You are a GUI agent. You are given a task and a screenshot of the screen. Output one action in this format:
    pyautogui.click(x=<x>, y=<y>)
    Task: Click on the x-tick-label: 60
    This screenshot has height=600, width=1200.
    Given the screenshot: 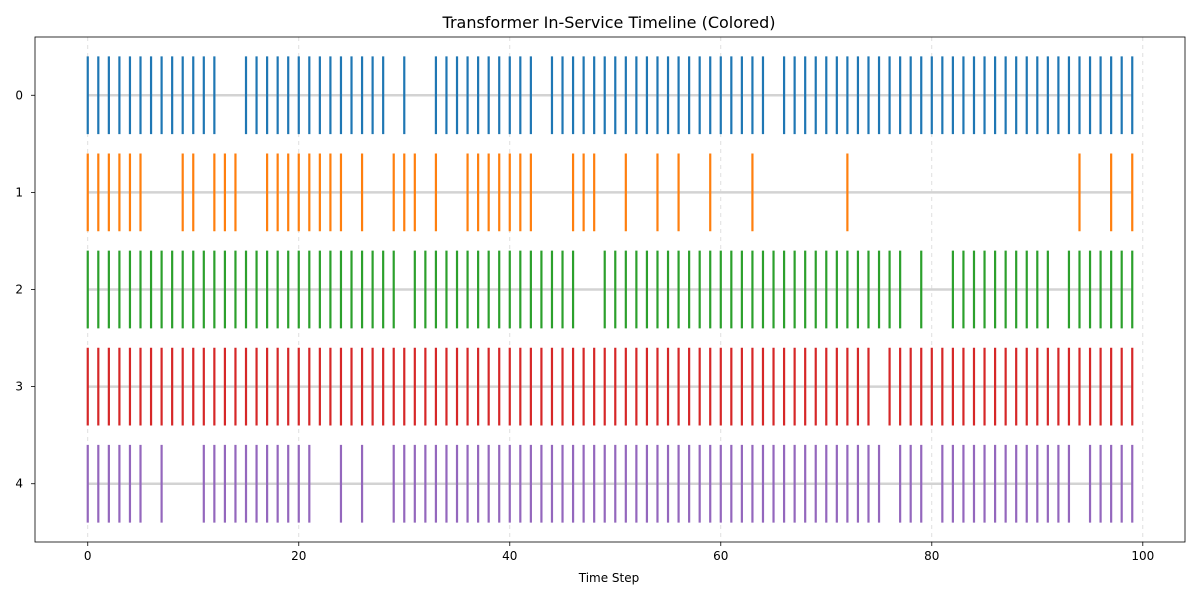 What is the action you would take?
    pyautogui.click(x=720, y=556)
    